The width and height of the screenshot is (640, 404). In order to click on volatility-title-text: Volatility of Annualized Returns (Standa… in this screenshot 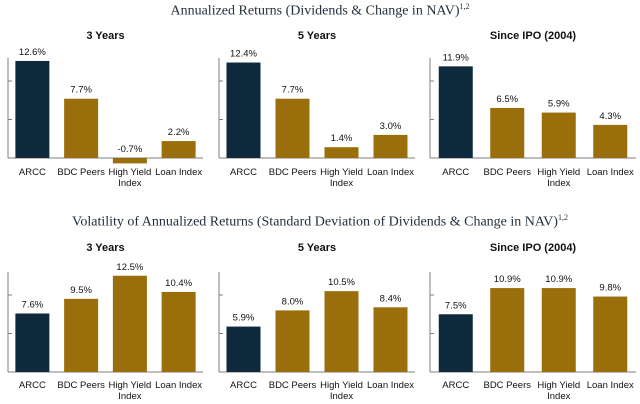, I will do `click(315, 222)`.